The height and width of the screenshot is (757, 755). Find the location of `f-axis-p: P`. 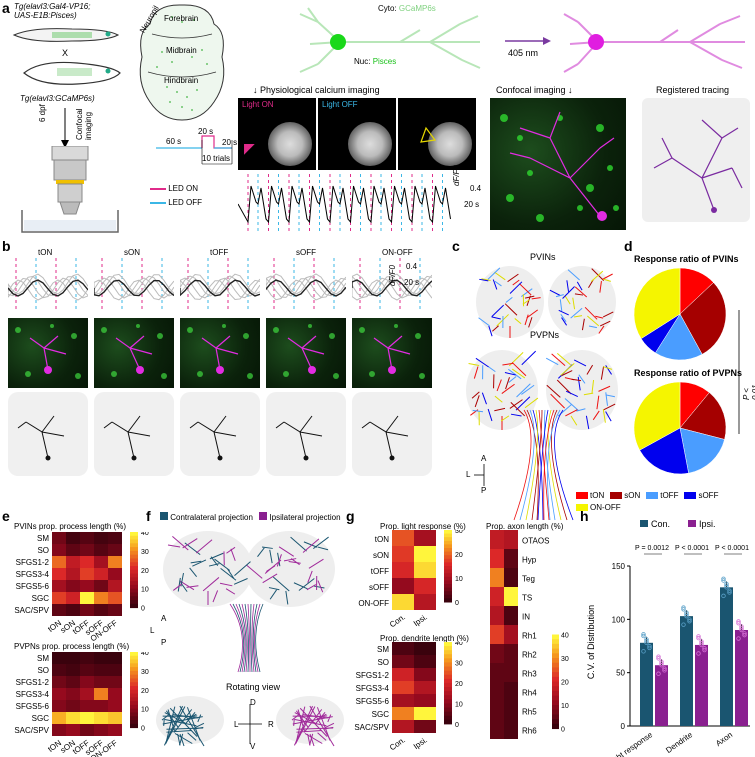

f-axis-p: P is located at coordinates (164, 642).